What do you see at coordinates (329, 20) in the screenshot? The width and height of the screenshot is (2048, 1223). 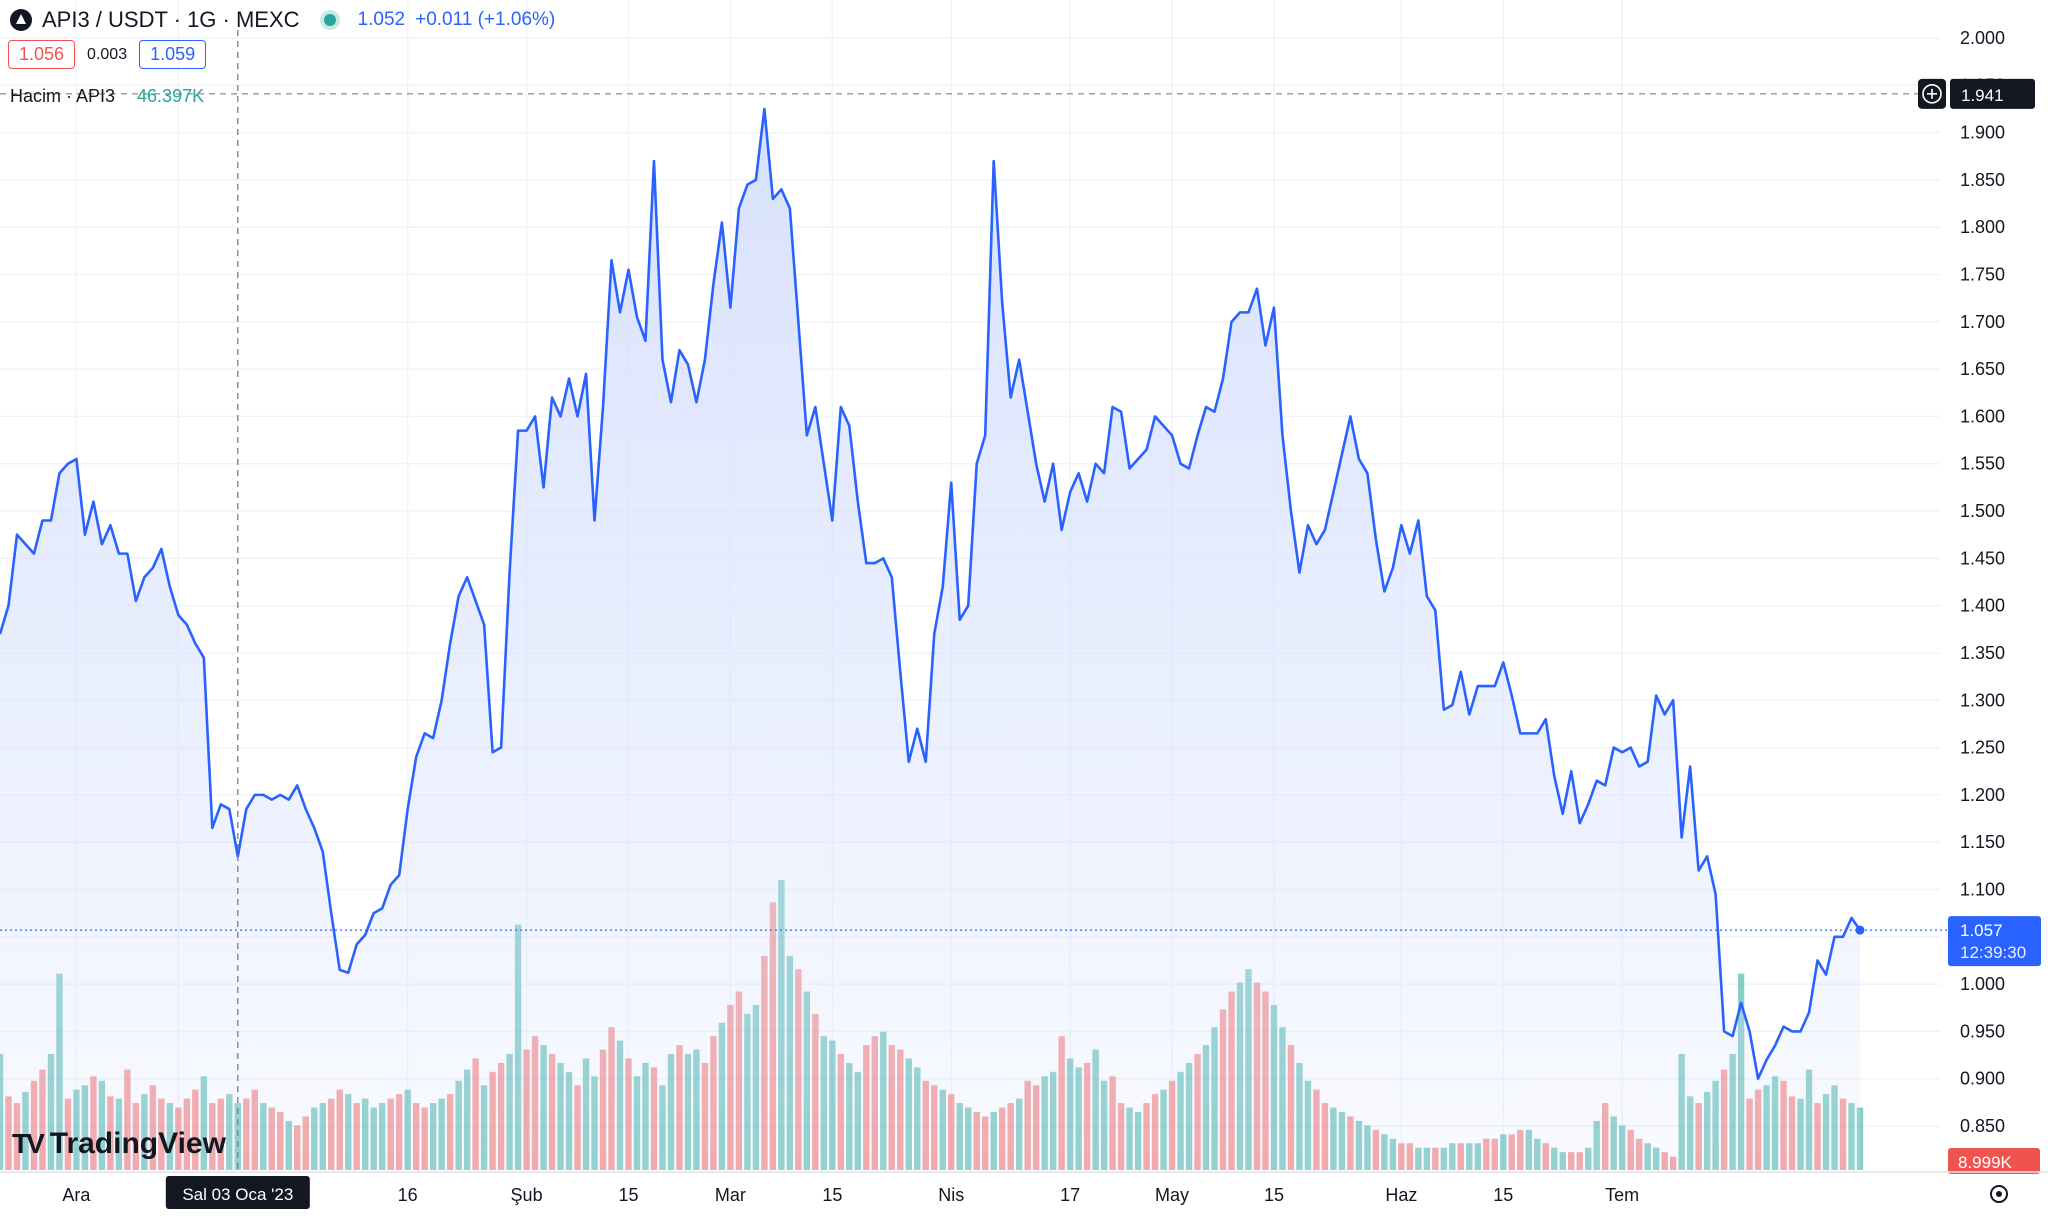 I see `market-open-status-icon` at bounding box center [329, 20].